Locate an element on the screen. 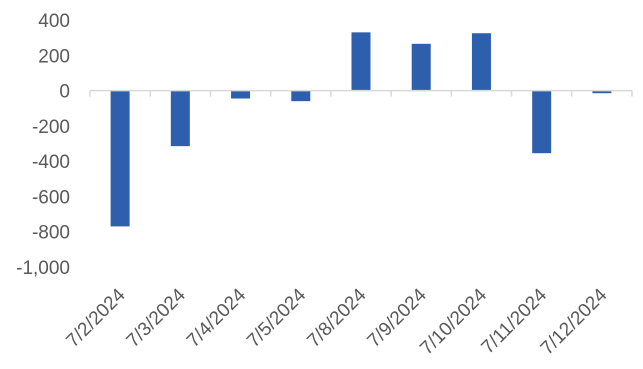 Image resolution: width=643 pixels, height=369 pixels. x-tick-label: 7/12/2024 is located at coordinates (574, 321).